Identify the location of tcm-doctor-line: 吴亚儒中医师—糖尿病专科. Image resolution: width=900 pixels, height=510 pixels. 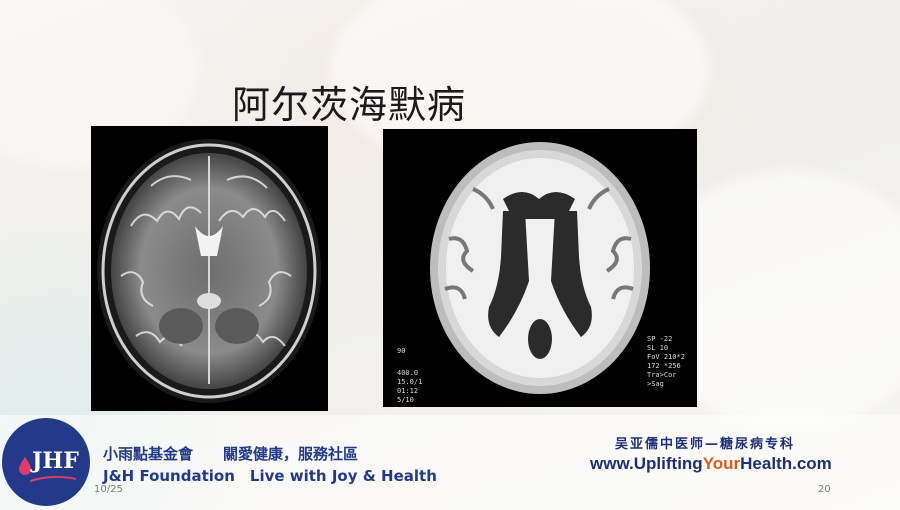
(705, 444).